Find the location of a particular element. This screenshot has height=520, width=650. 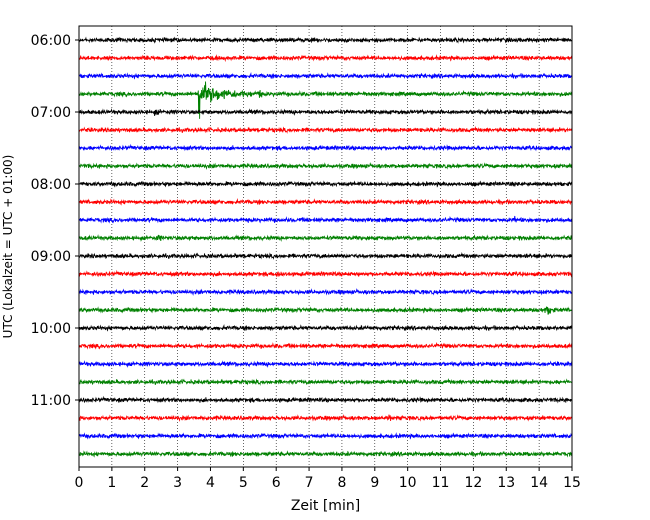

x-tick-label: 9 is located at coordinates (374, 483).